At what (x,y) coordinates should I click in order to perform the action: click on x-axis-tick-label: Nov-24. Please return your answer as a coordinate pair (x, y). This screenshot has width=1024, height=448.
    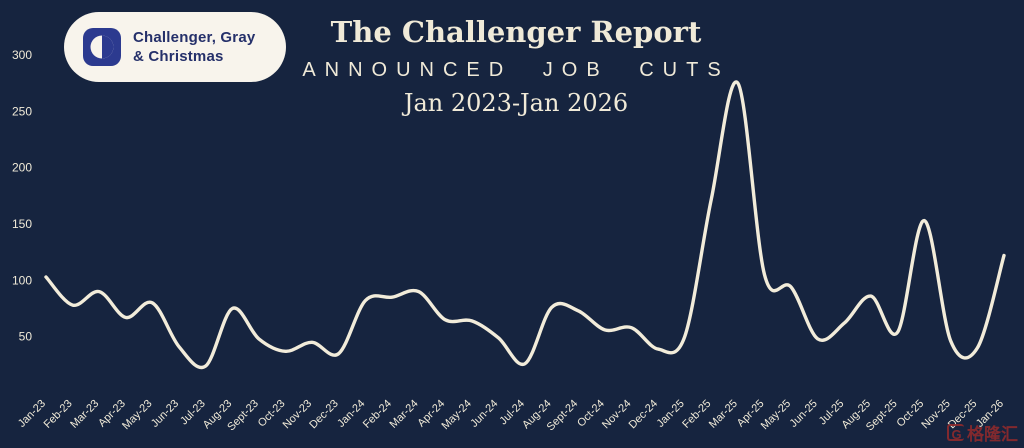
    Looking at the image, I should click on (617, 415).